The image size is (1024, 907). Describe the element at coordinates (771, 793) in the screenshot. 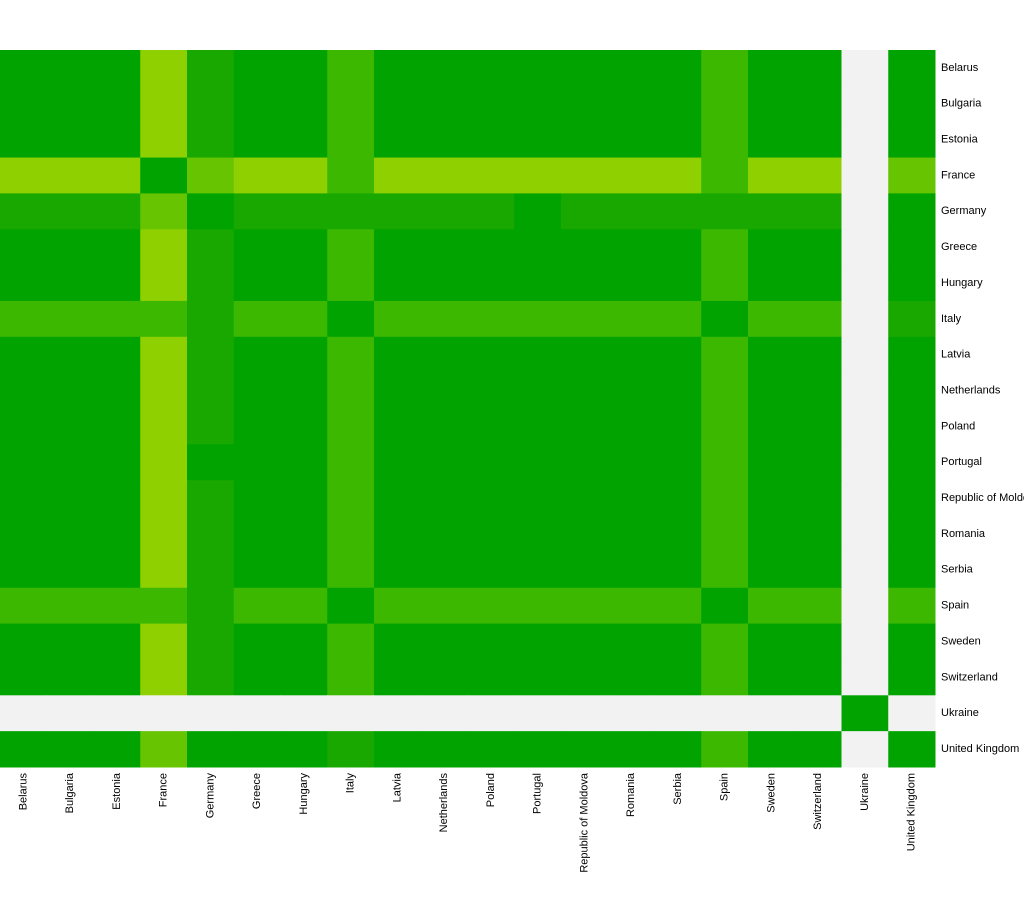

I see `column-label: Sweden` at that location.